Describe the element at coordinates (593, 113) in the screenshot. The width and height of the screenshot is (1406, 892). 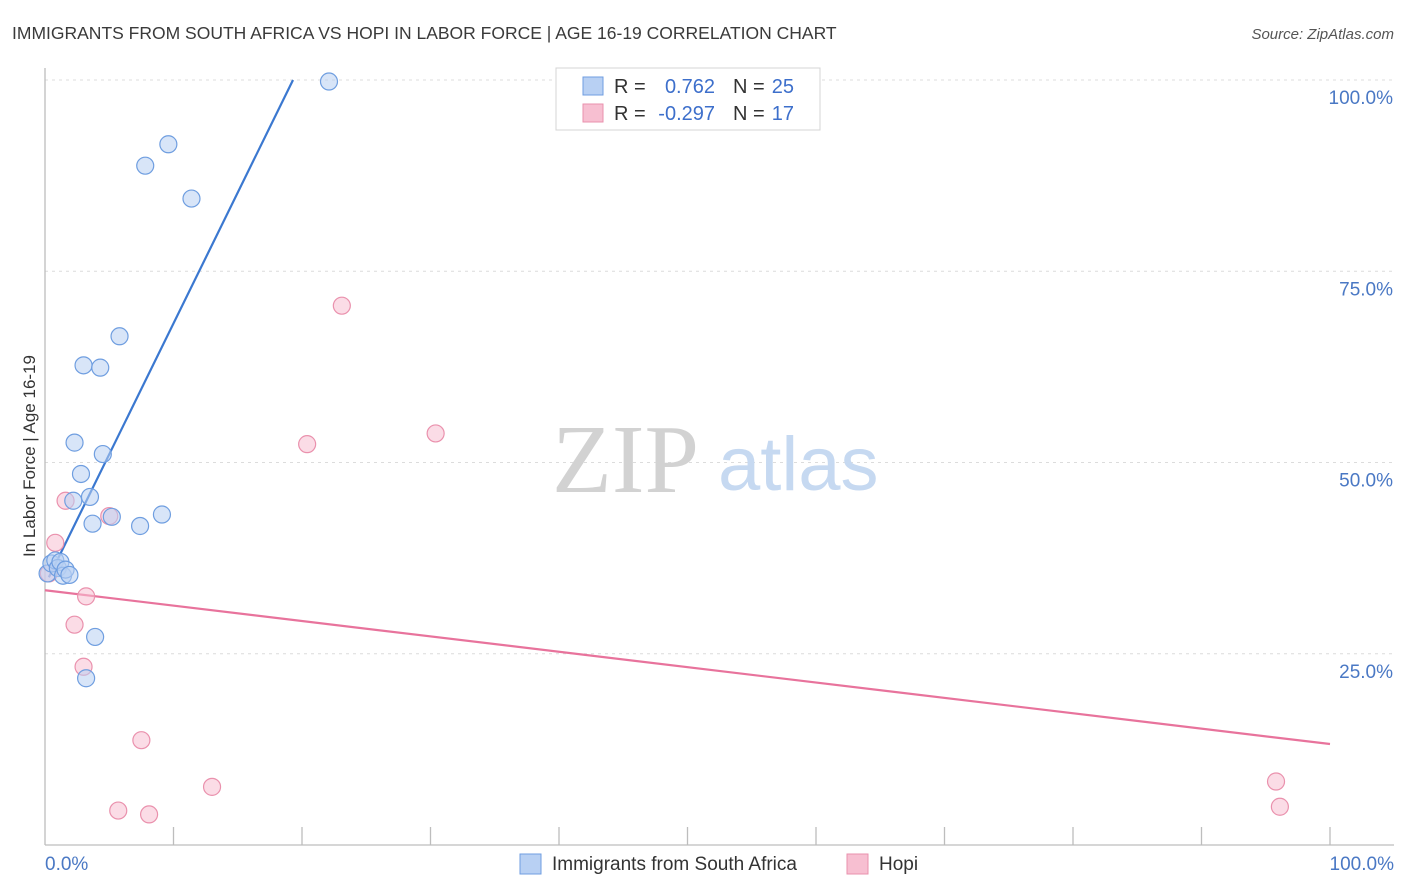
I see `legend-swatch-pink` at that location.